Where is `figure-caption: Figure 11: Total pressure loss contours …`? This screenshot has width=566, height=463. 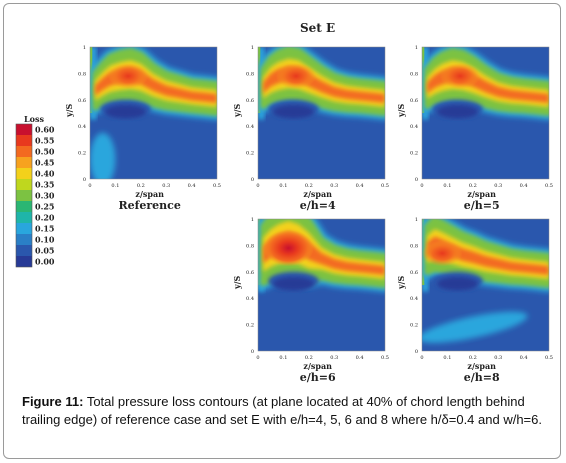 figure-caption: Figure 11: Total pressure loss contours … is located at coordinates (285, 411).